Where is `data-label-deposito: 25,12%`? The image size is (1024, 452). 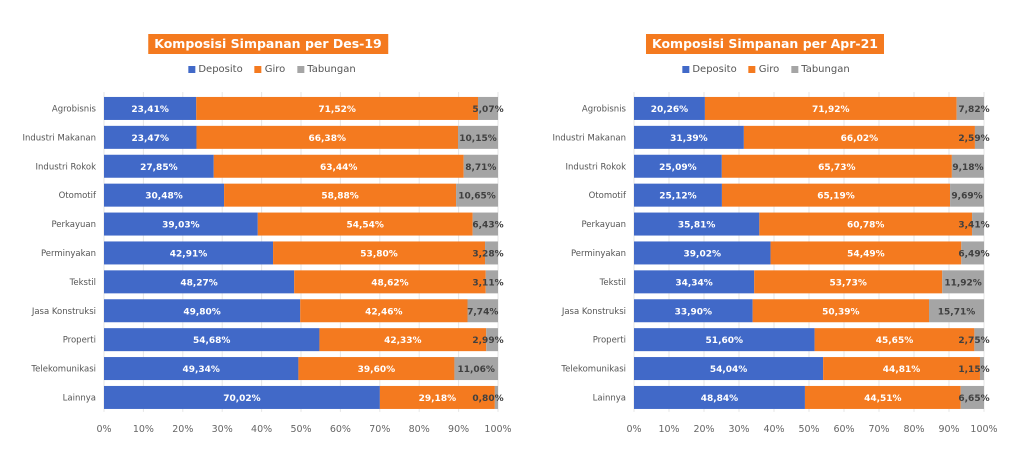 data-label-deposito: 25,12% is located at coordinates (678, 197).